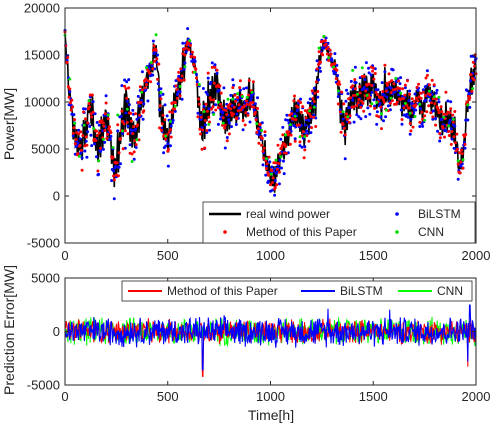  Describe the element at coordinates (373, 255) in the screenshot. I see `power-x-tick-label: 1500` at that location.